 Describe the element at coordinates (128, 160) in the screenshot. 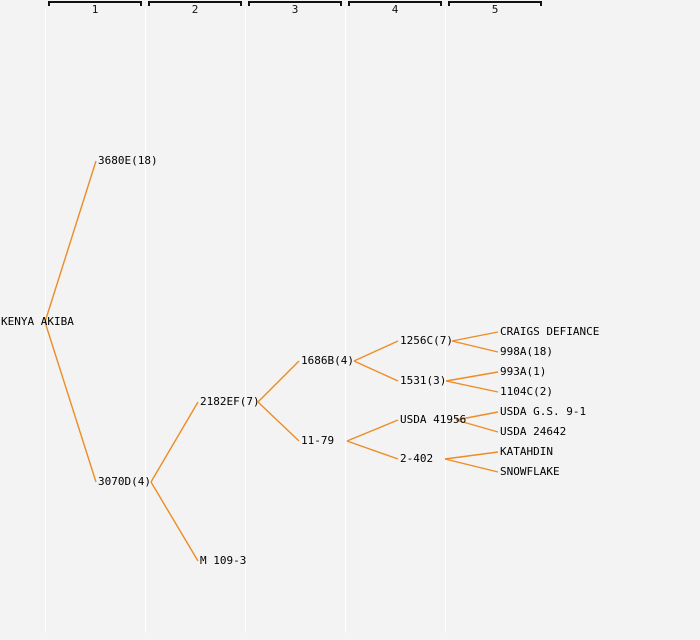

I see `pedigree-node-3680e-18: 3680E(18)` at that location.